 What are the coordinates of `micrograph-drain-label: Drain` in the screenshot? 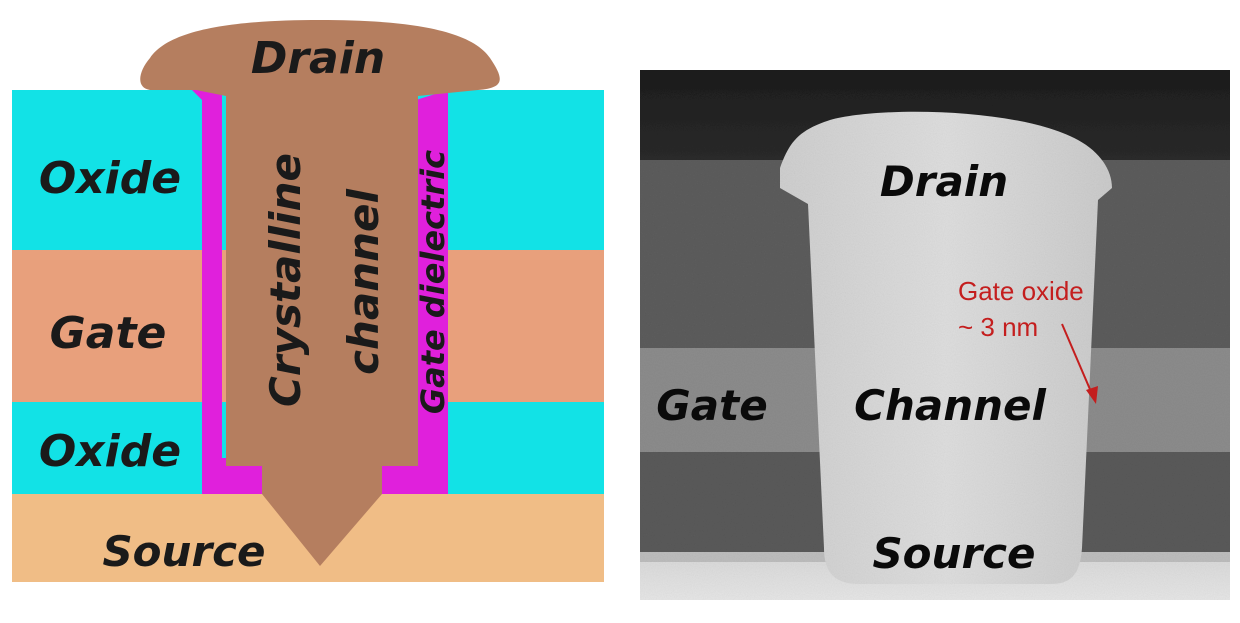 It's located at (944, 181).